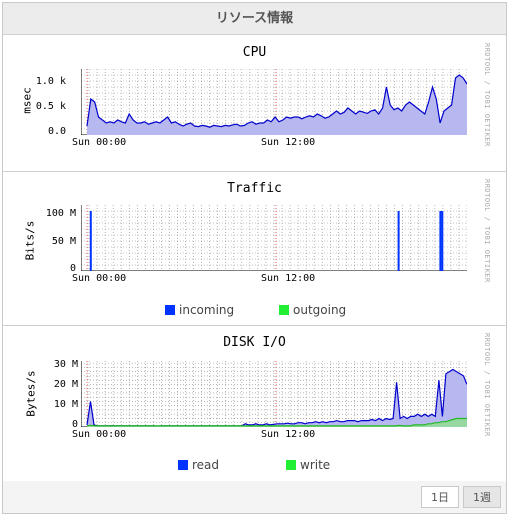 The width and height of the screenshot is (511, 518). Describe the element at coordinates (170, 310) in the screenshot. I see `incoming-swatch` at that location.